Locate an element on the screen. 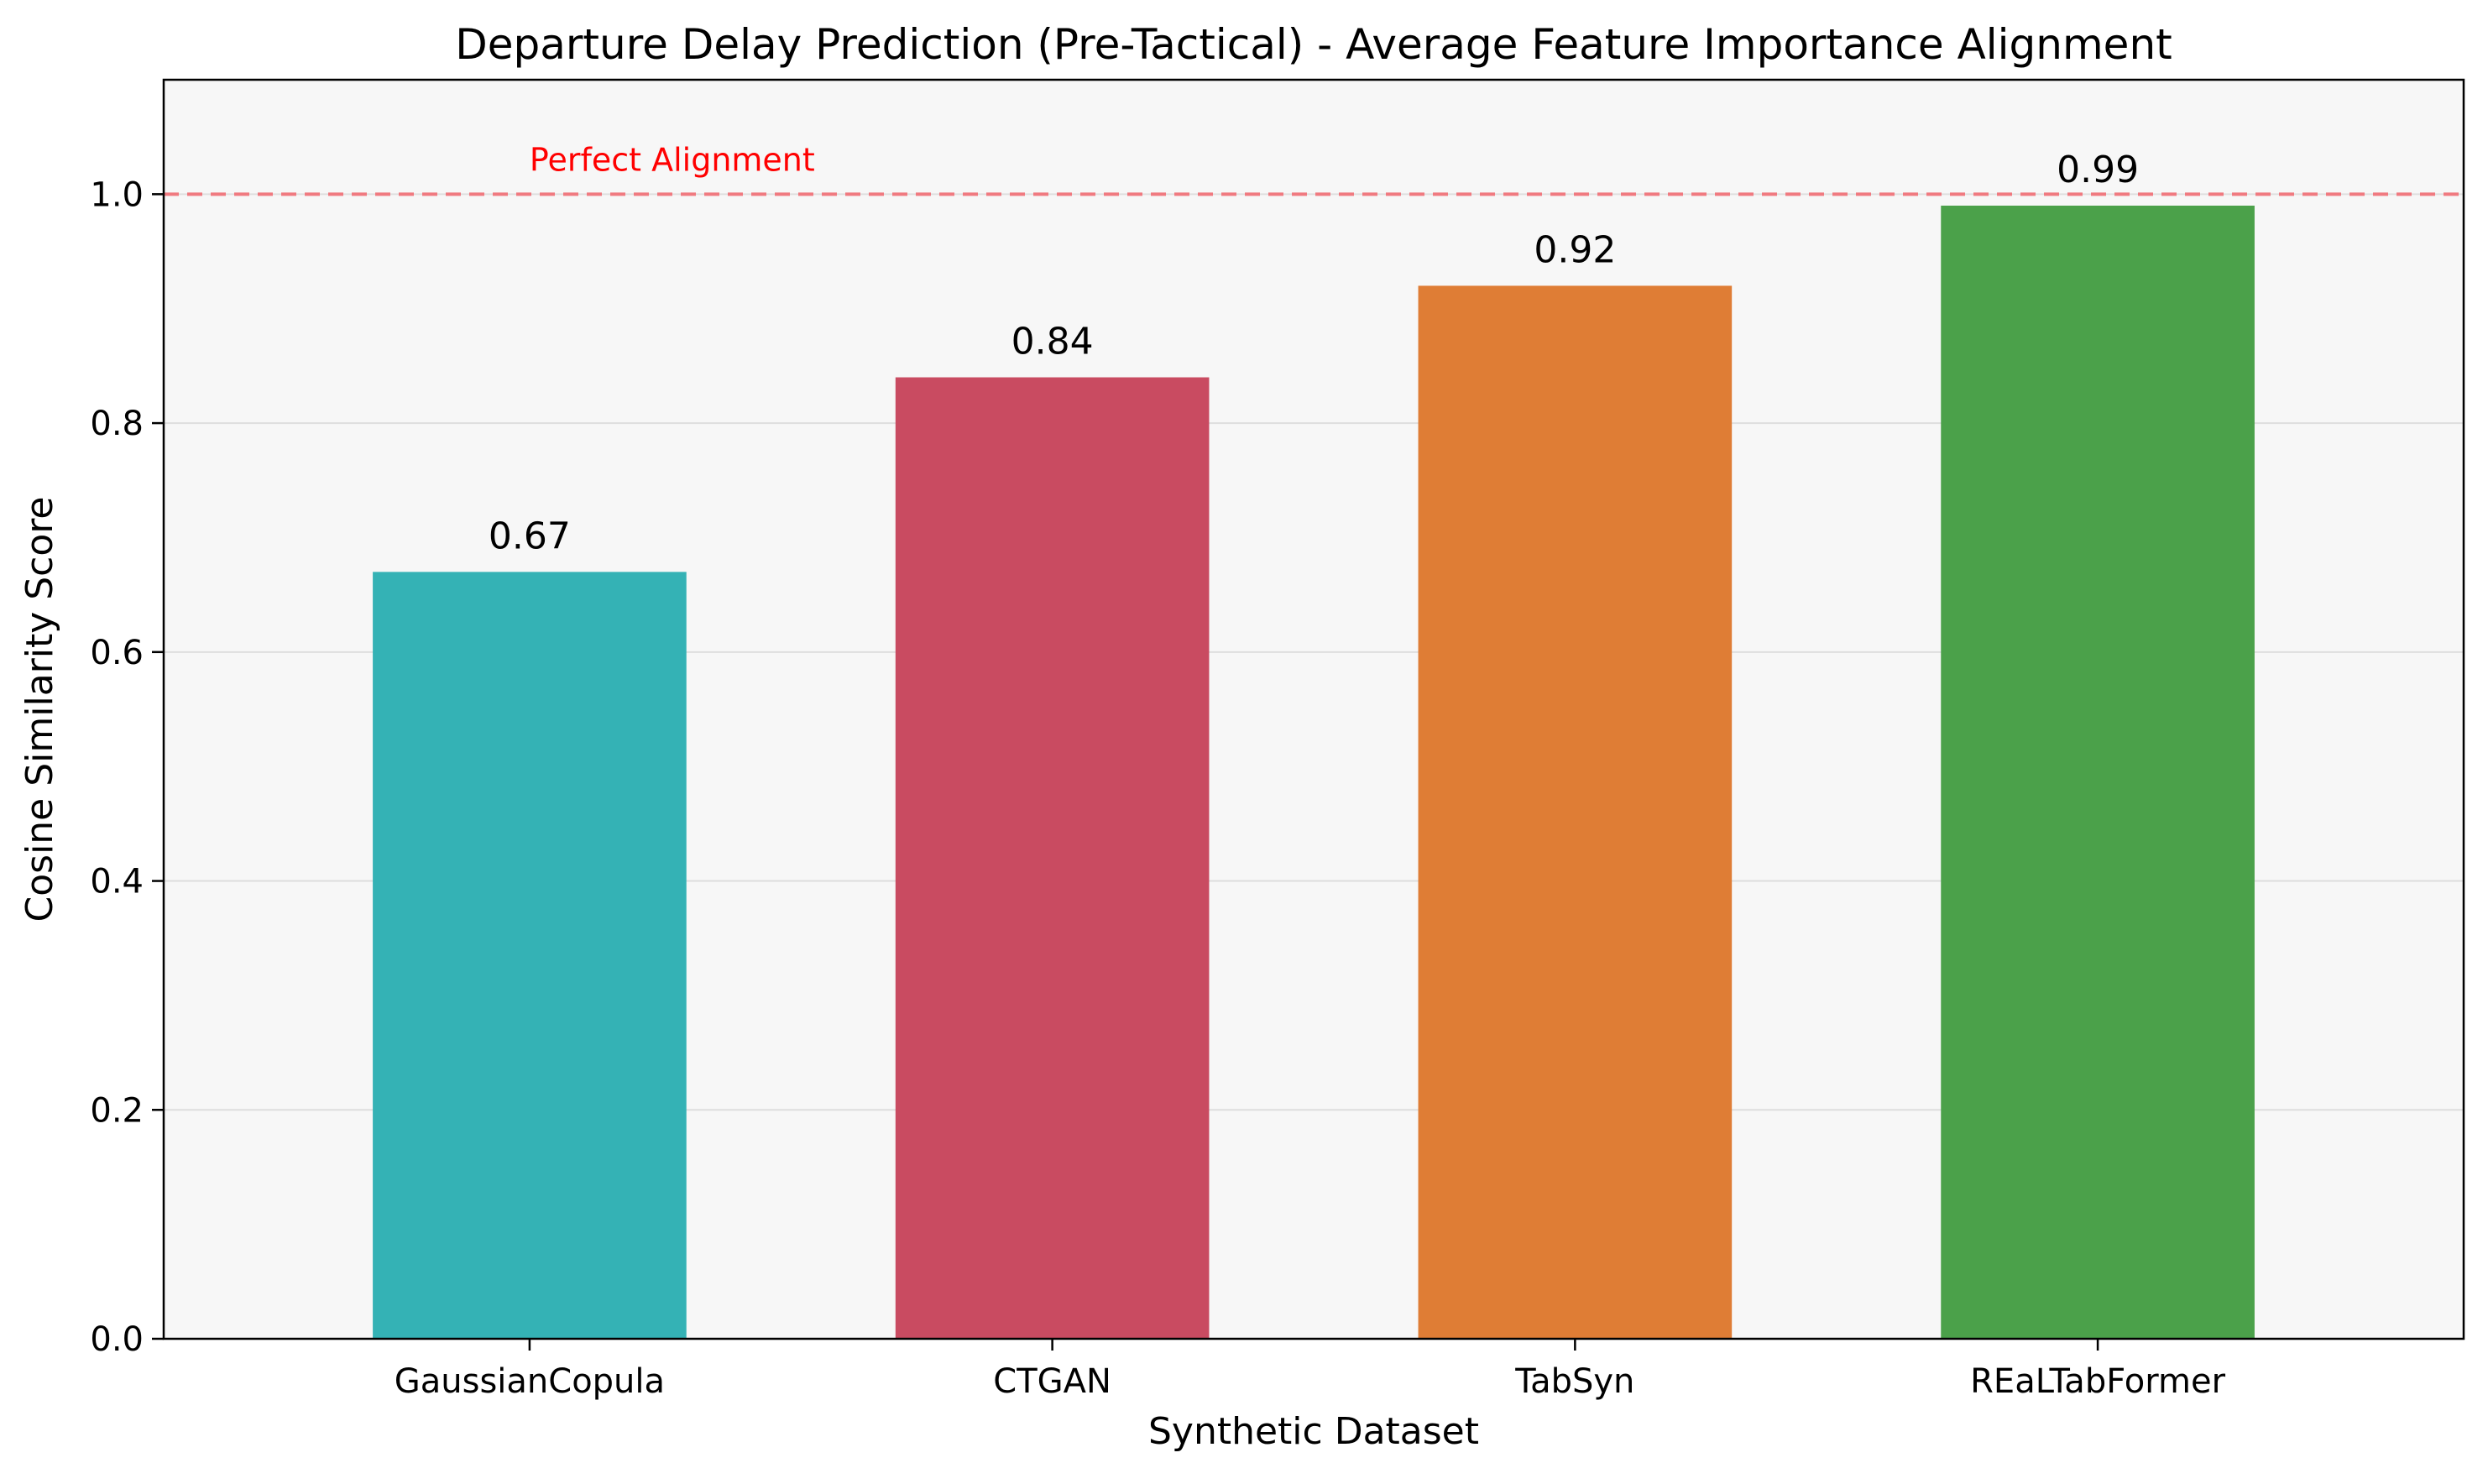  x-axis-label: Synthetic Dataset is located at coordinates (1313, 1431).